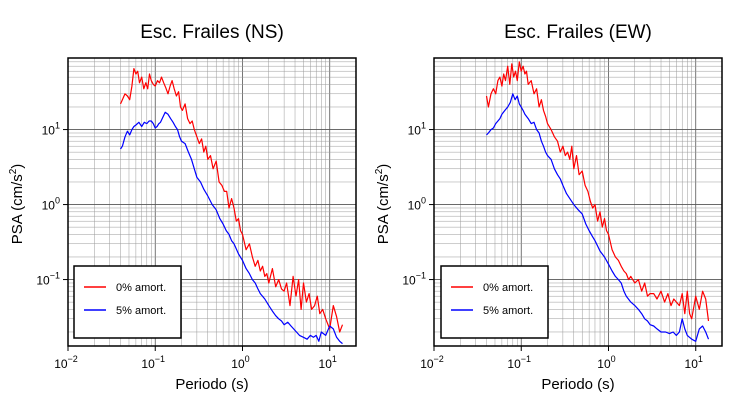  I want to click on chart-title: Esc. Frailes (EW), so click(578, 32).